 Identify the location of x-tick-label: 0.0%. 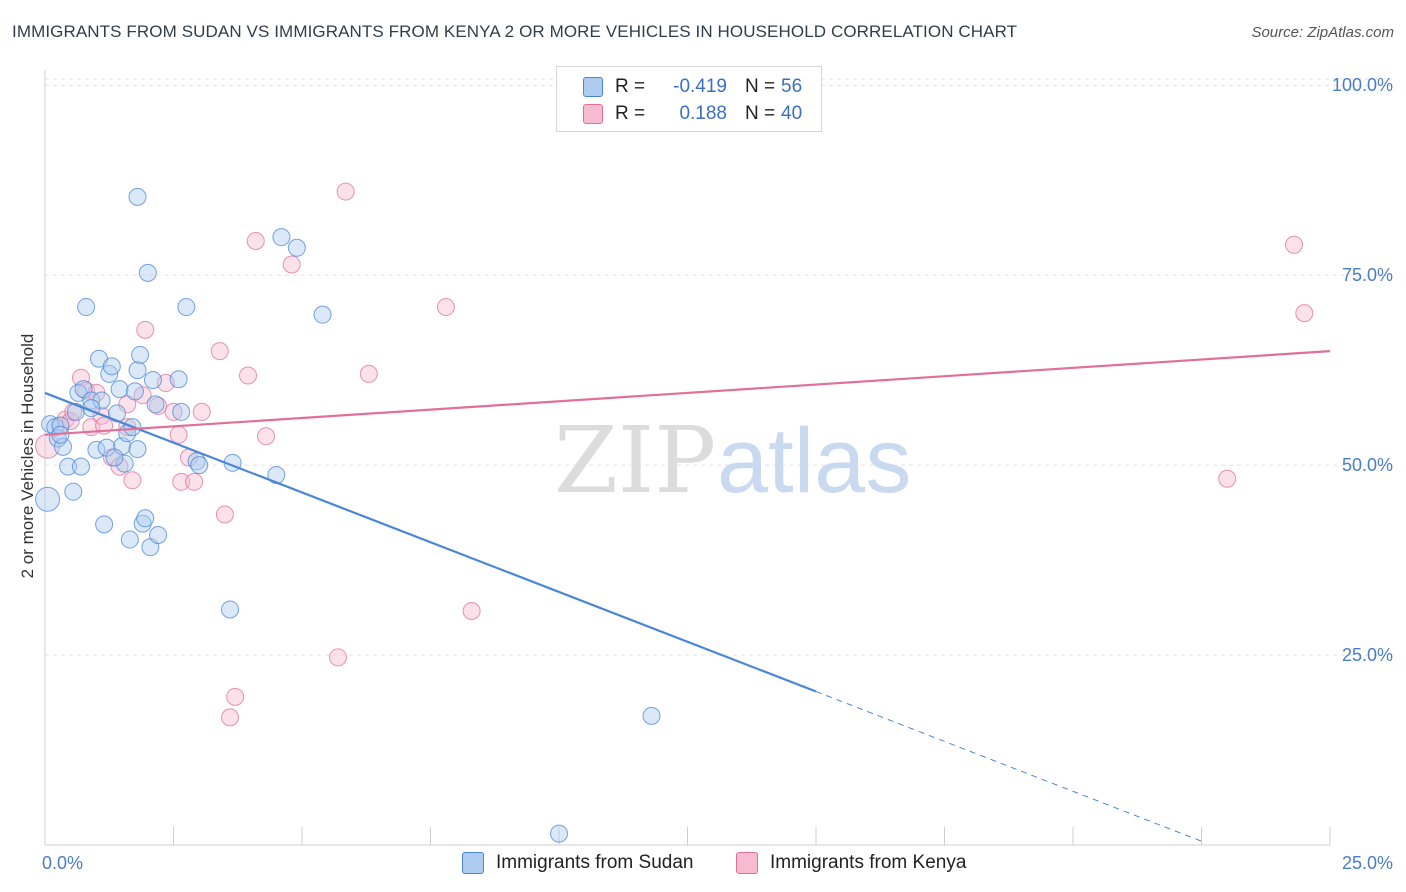
(62, 863).